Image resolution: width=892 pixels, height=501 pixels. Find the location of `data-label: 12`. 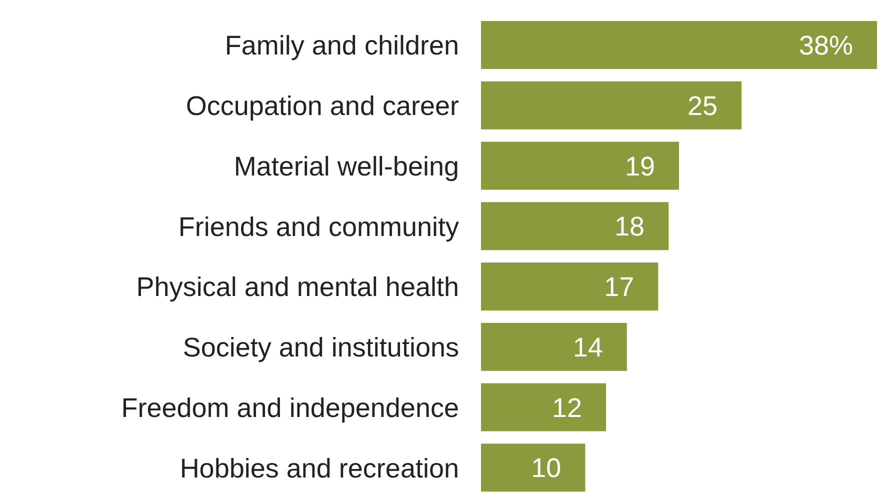

data-label: 12 is located at coordinates (567, 407).